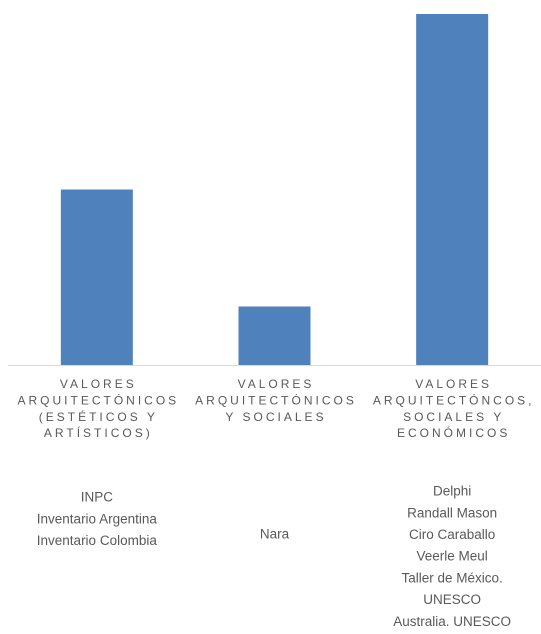 The image size is (541, 634). I want to click on source-label: Nara, so click(275, 534).